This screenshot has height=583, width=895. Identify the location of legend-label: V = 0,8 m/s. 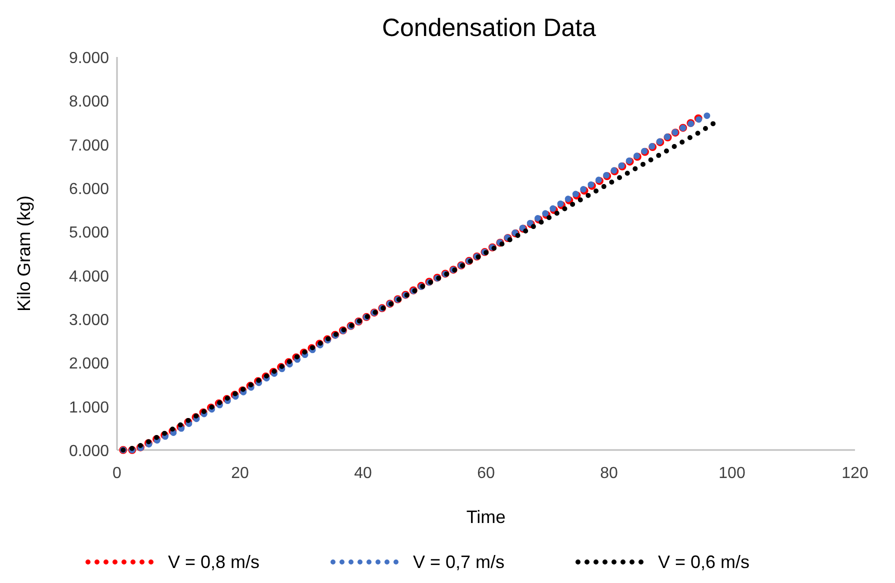
(214, 562).